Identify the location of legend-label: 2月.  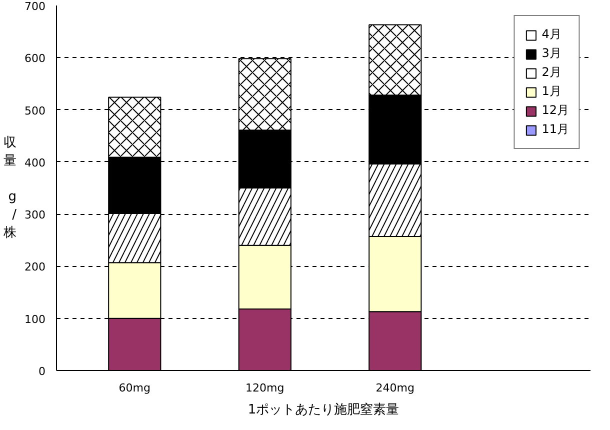
(552, 72).